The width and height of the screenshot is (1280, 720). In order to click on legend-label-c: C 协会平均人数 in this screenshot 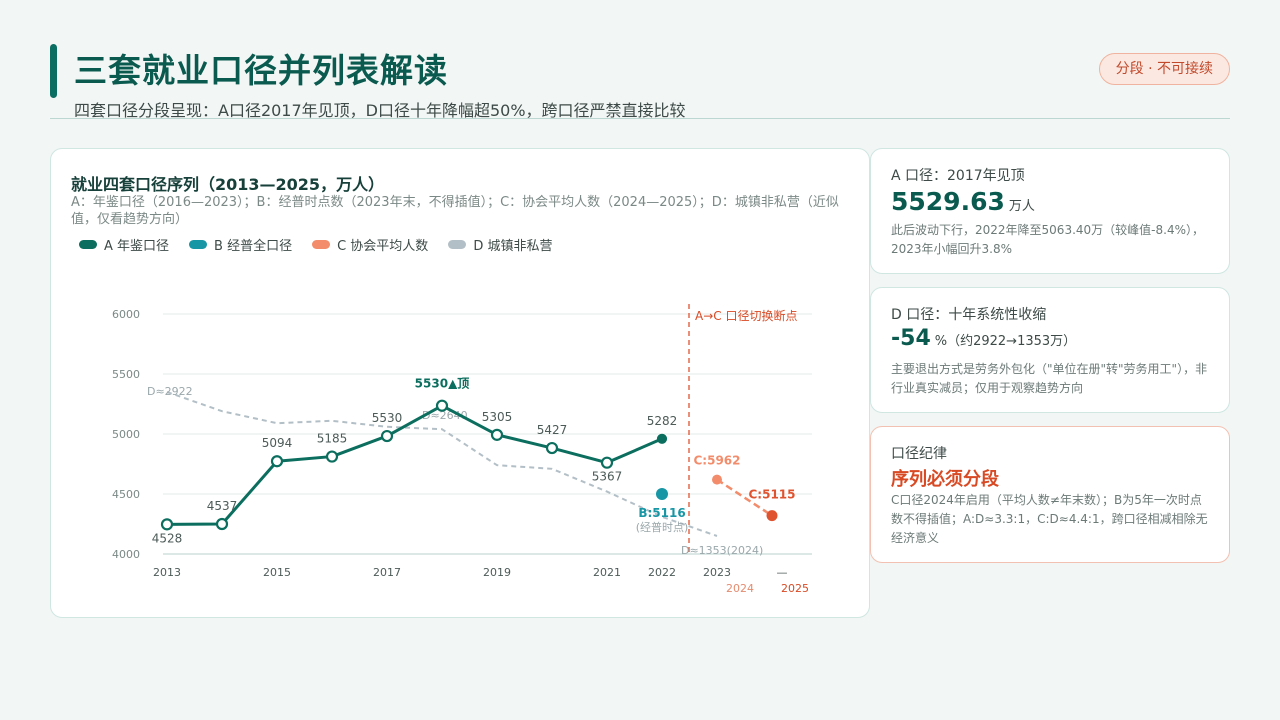, I will do `click(383, 246)`.